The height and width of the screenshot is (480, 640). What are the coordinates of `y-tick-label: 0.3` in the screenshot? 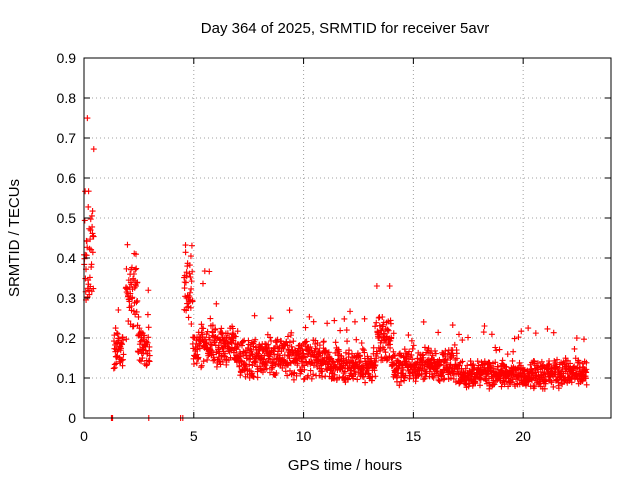 It's located at (67, 298).